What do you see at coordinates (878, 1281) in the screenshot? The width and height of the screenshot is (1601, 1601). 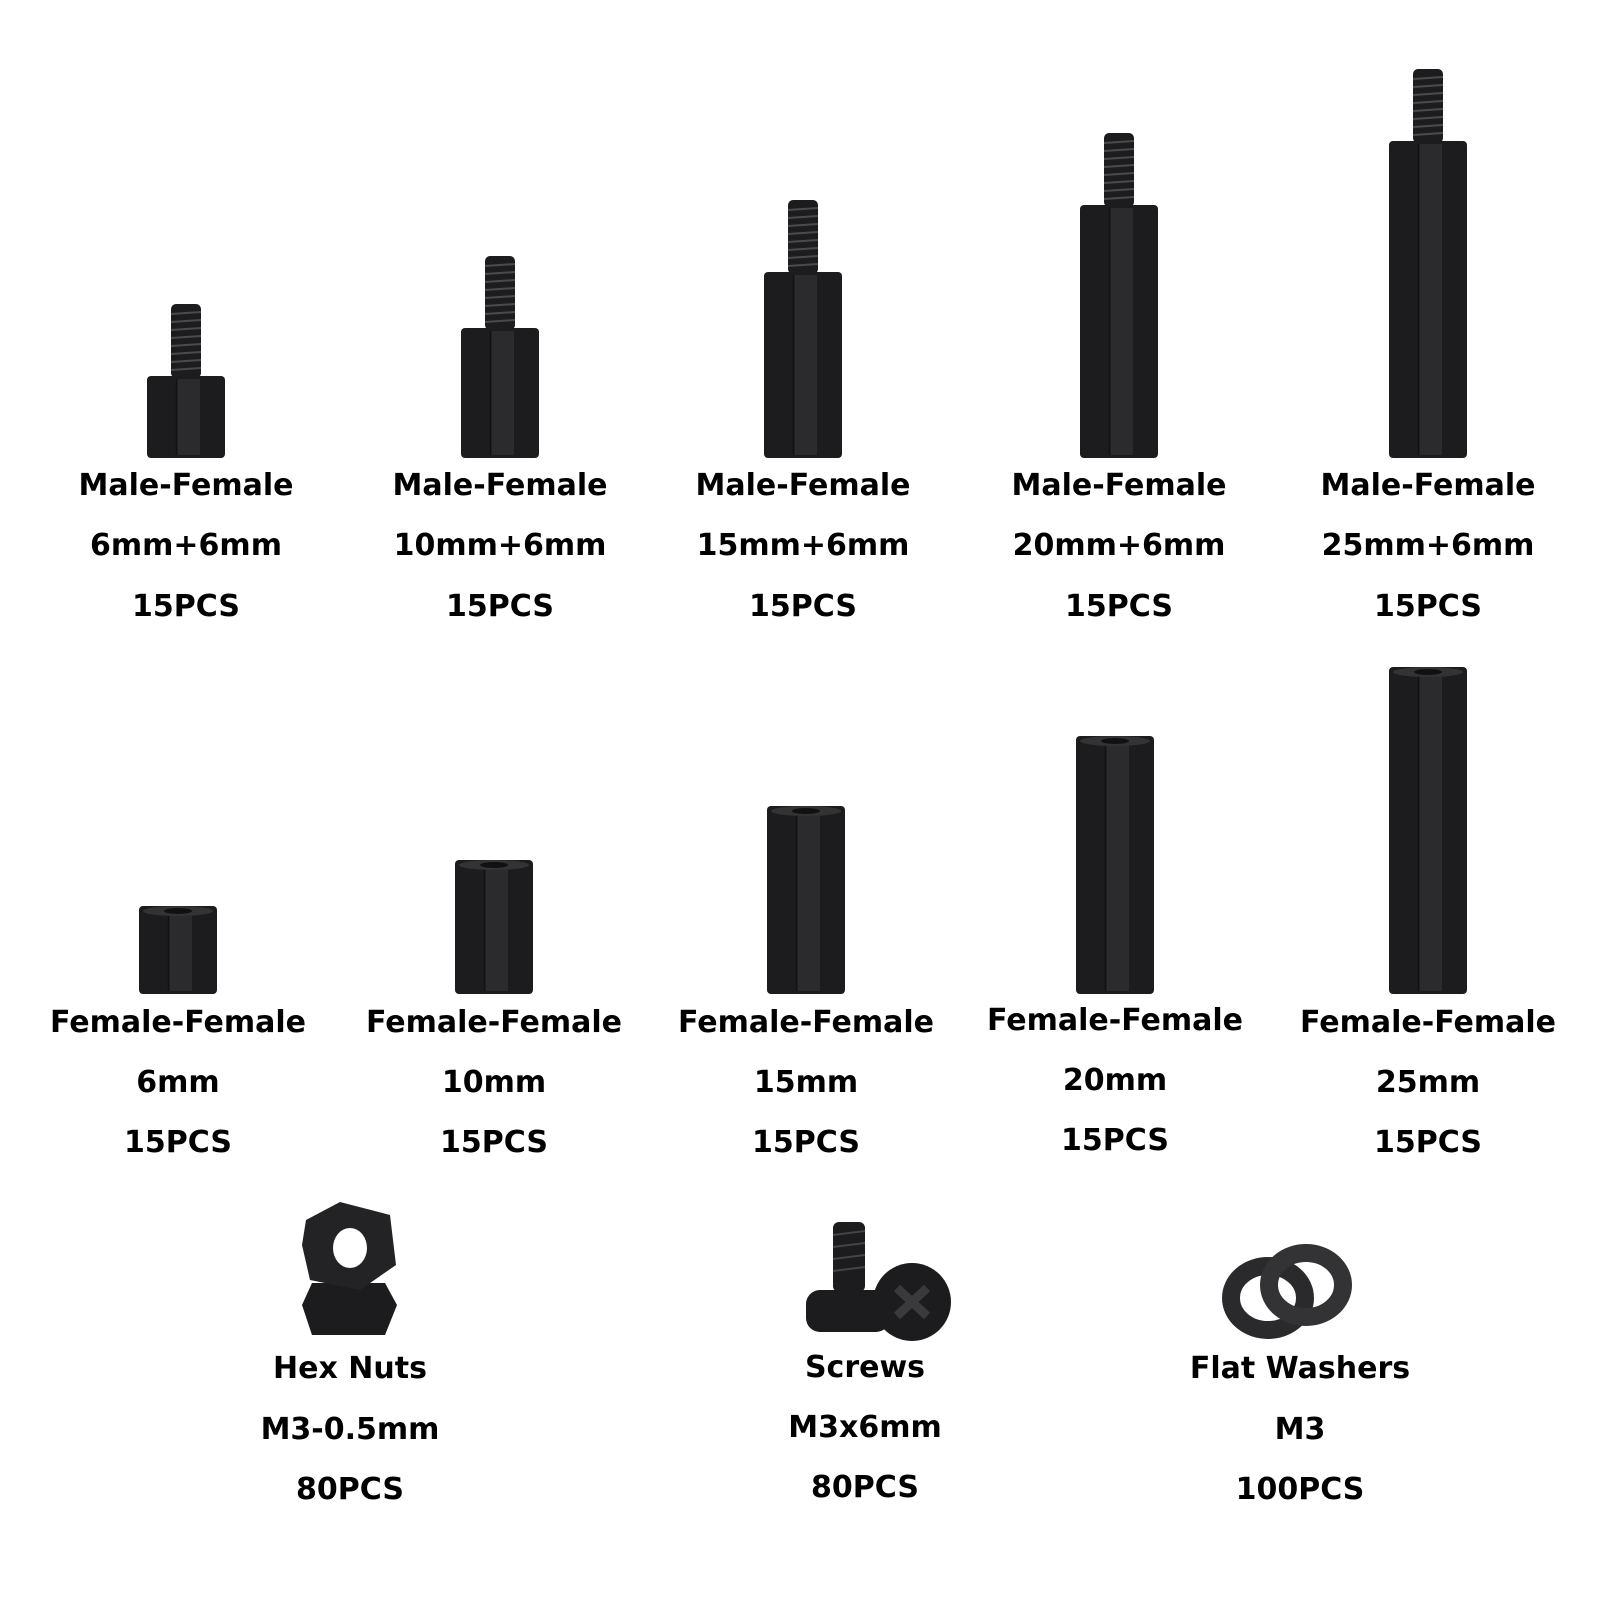 I see `screw-icon` at bounding box center [878, 1281].